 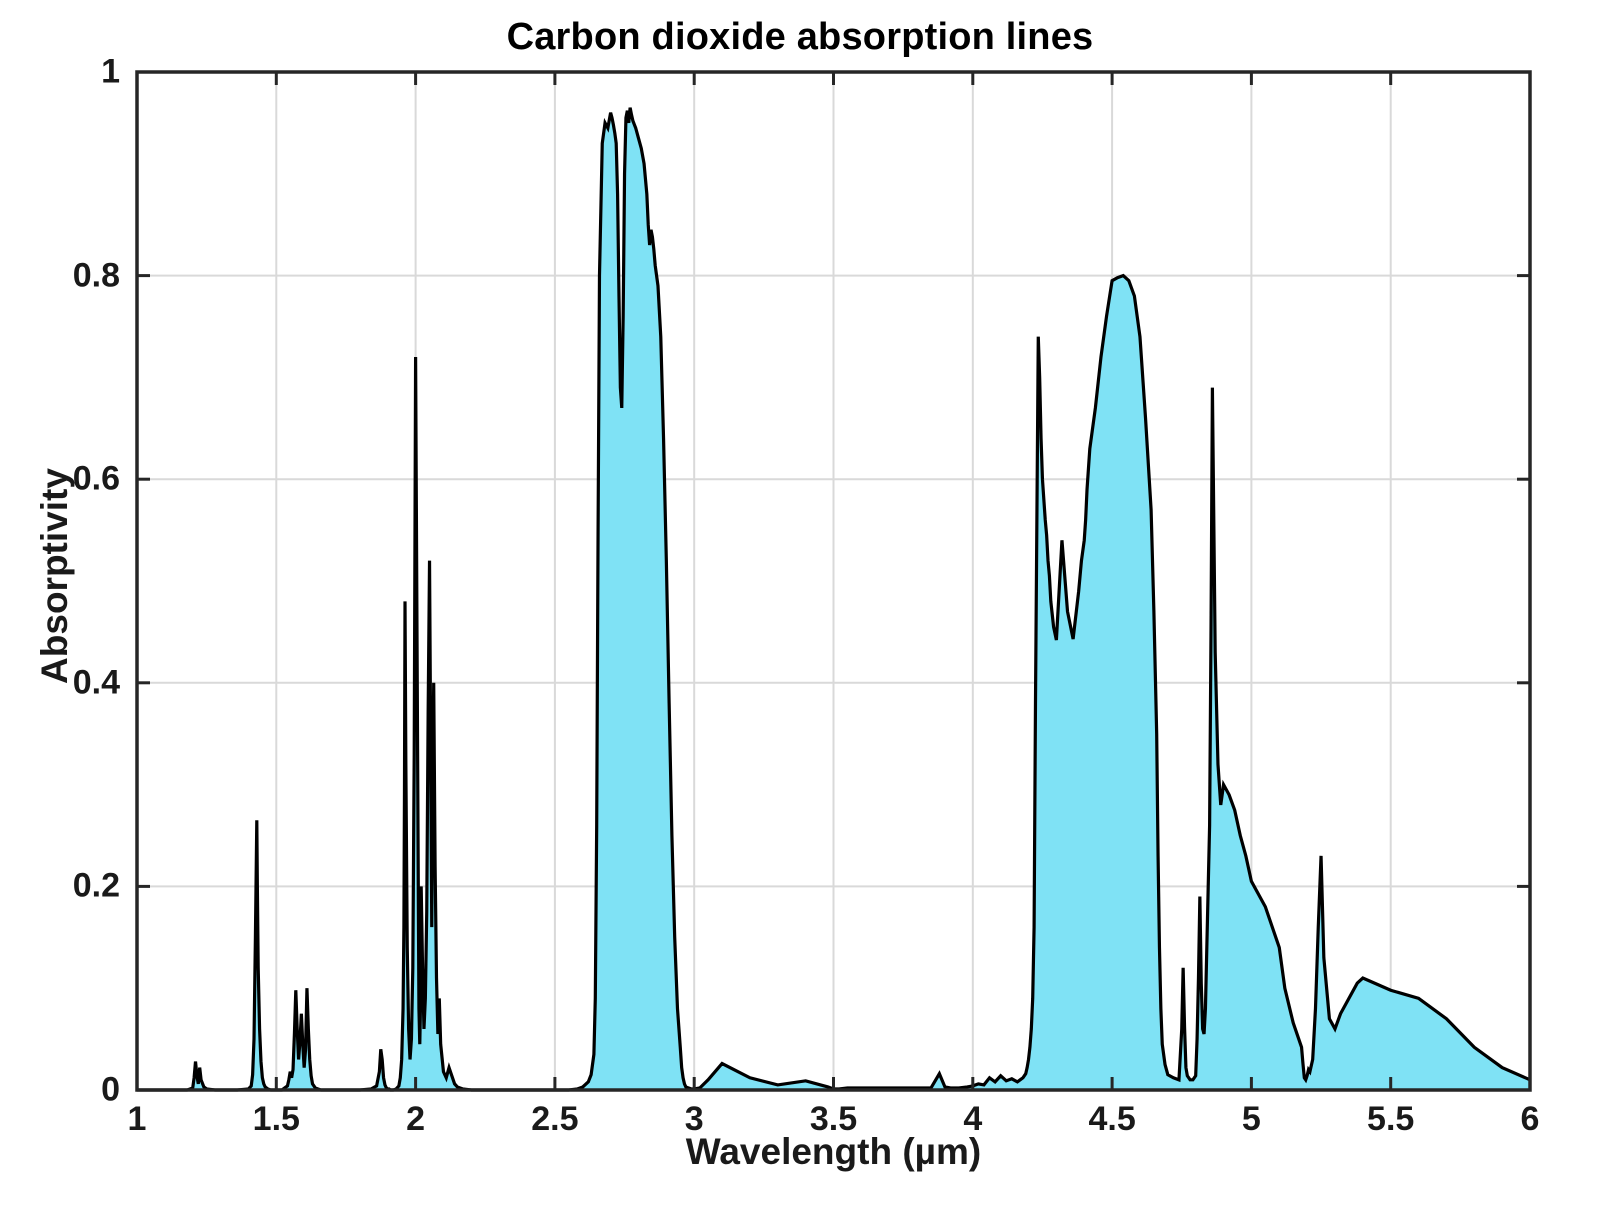 I want to click on x-tick-label: 2.5, so click(x=555, y=1119).